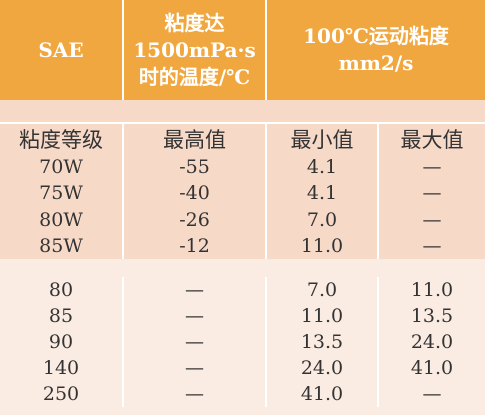 Image resolution: width=485 pixels, height=415 pixels. Describe the element at coordinates (375, 50) in the screenshot. I see `header-kinematic-viscosity: 100℃运动粘度 mm2/s` at that location.